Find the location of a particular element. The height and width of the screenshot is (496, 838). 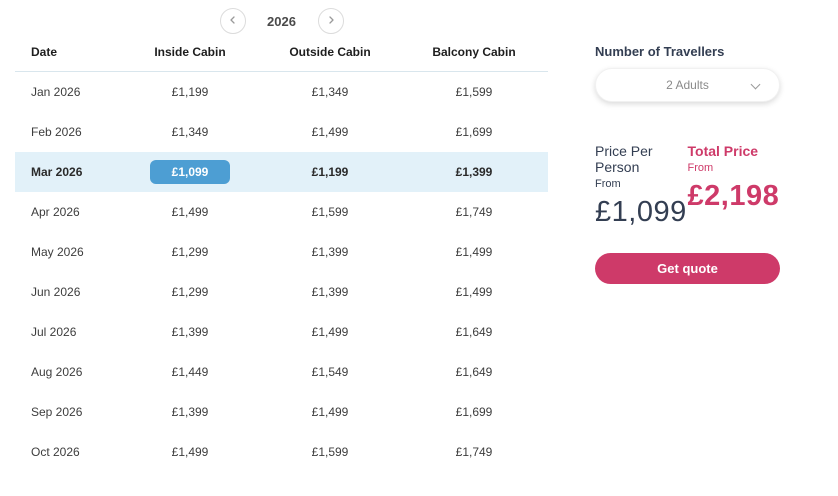

table-row: Oct 2026 £1,499 £1,599 £1,749 is located at coordinates (281, 452).